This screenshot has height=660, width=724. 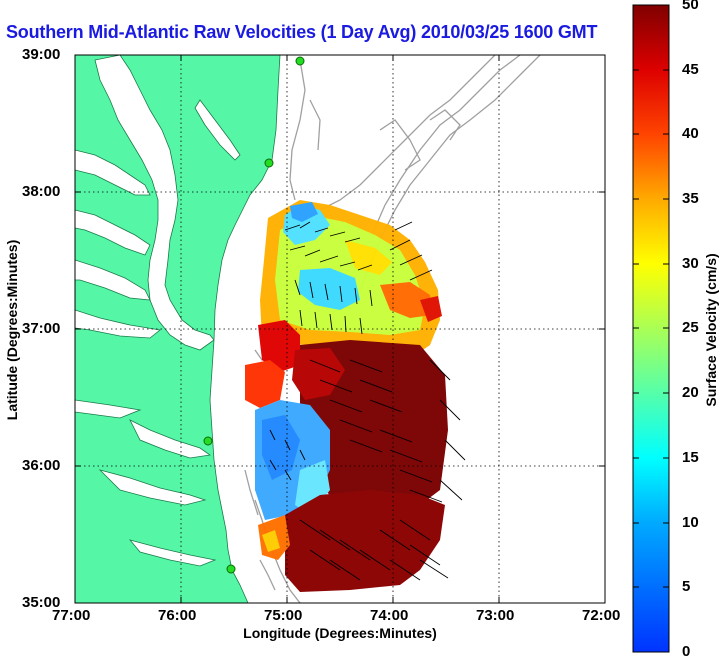 I want to click on velocity-vectors, so click(x=367, y=401).